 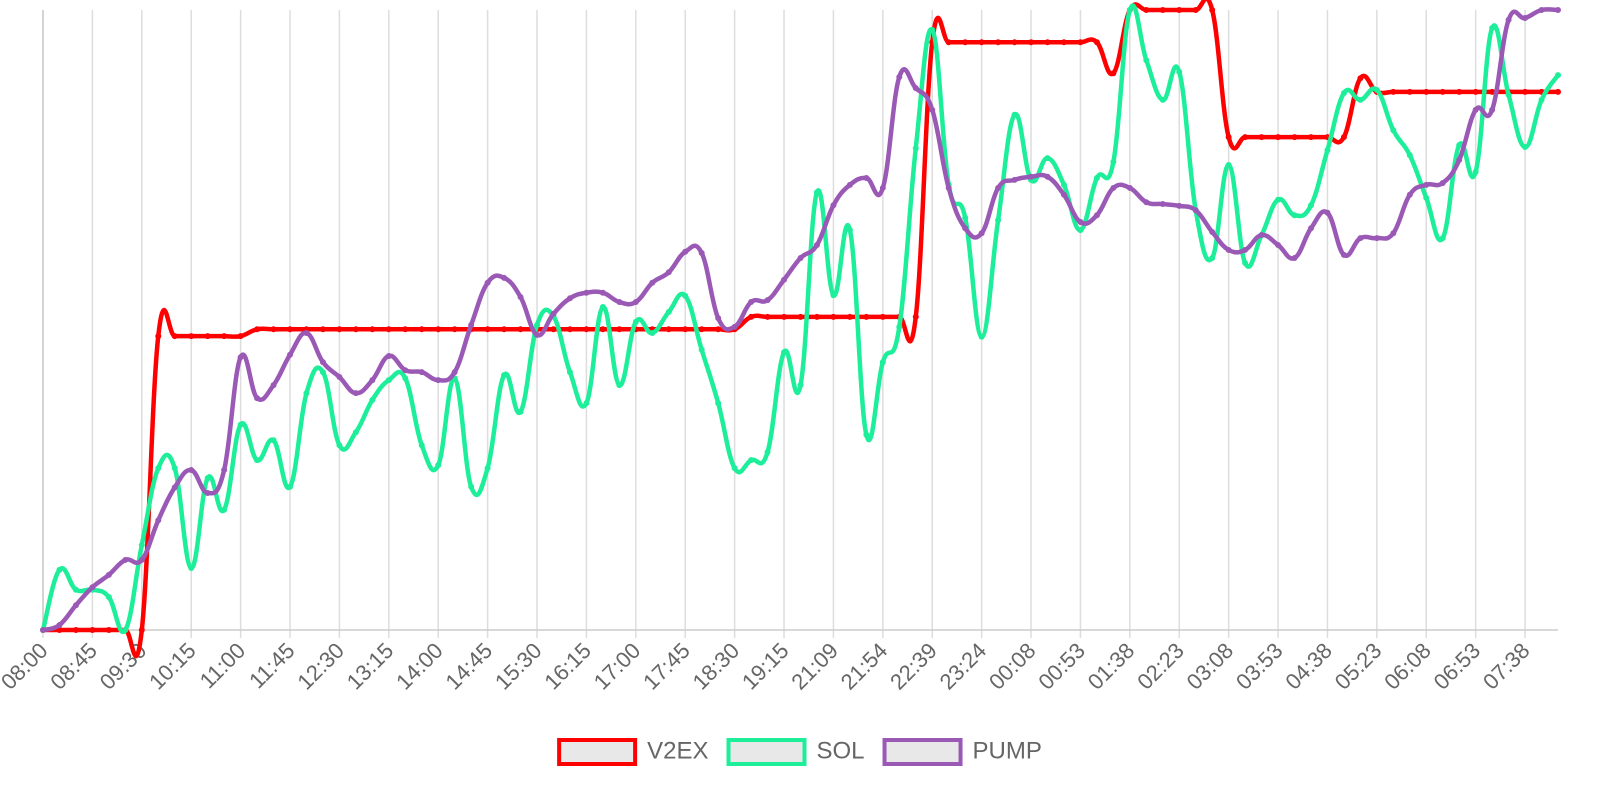 I want to click on x-tick-label: 22:39, so click(x=913, y=666).